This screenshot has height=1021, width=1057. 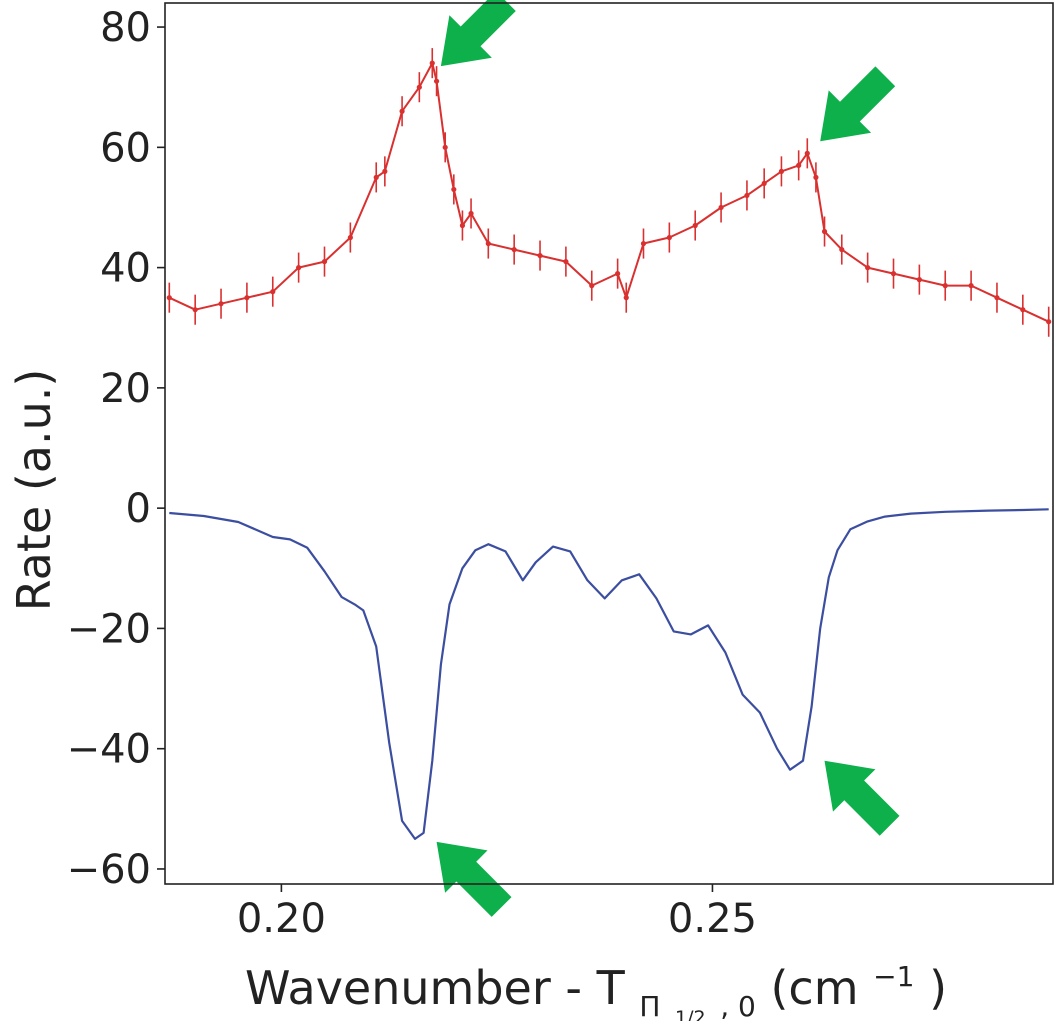 I want to click on y-tick-label: 20, so click(x=125, y=389).